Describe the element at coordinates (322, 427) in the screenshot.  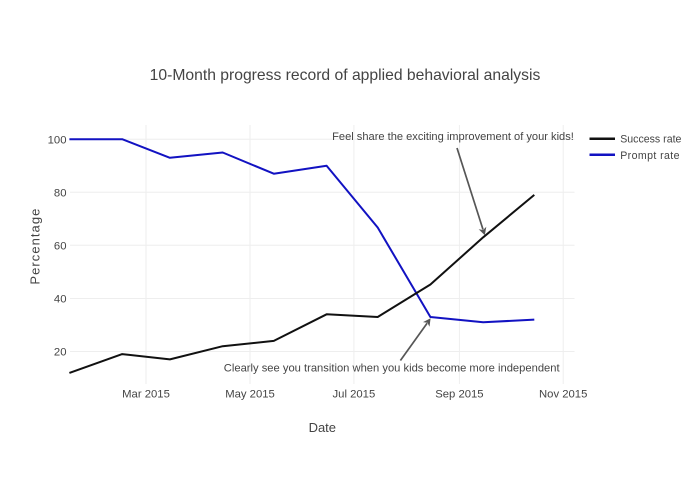
I see `svg-text: Date` at that location.